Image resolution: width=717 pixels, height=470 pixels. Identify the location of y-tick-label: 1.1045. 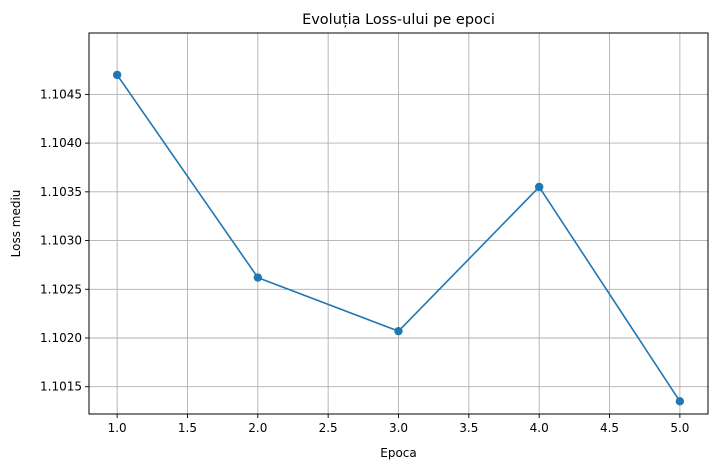
(61, 94).